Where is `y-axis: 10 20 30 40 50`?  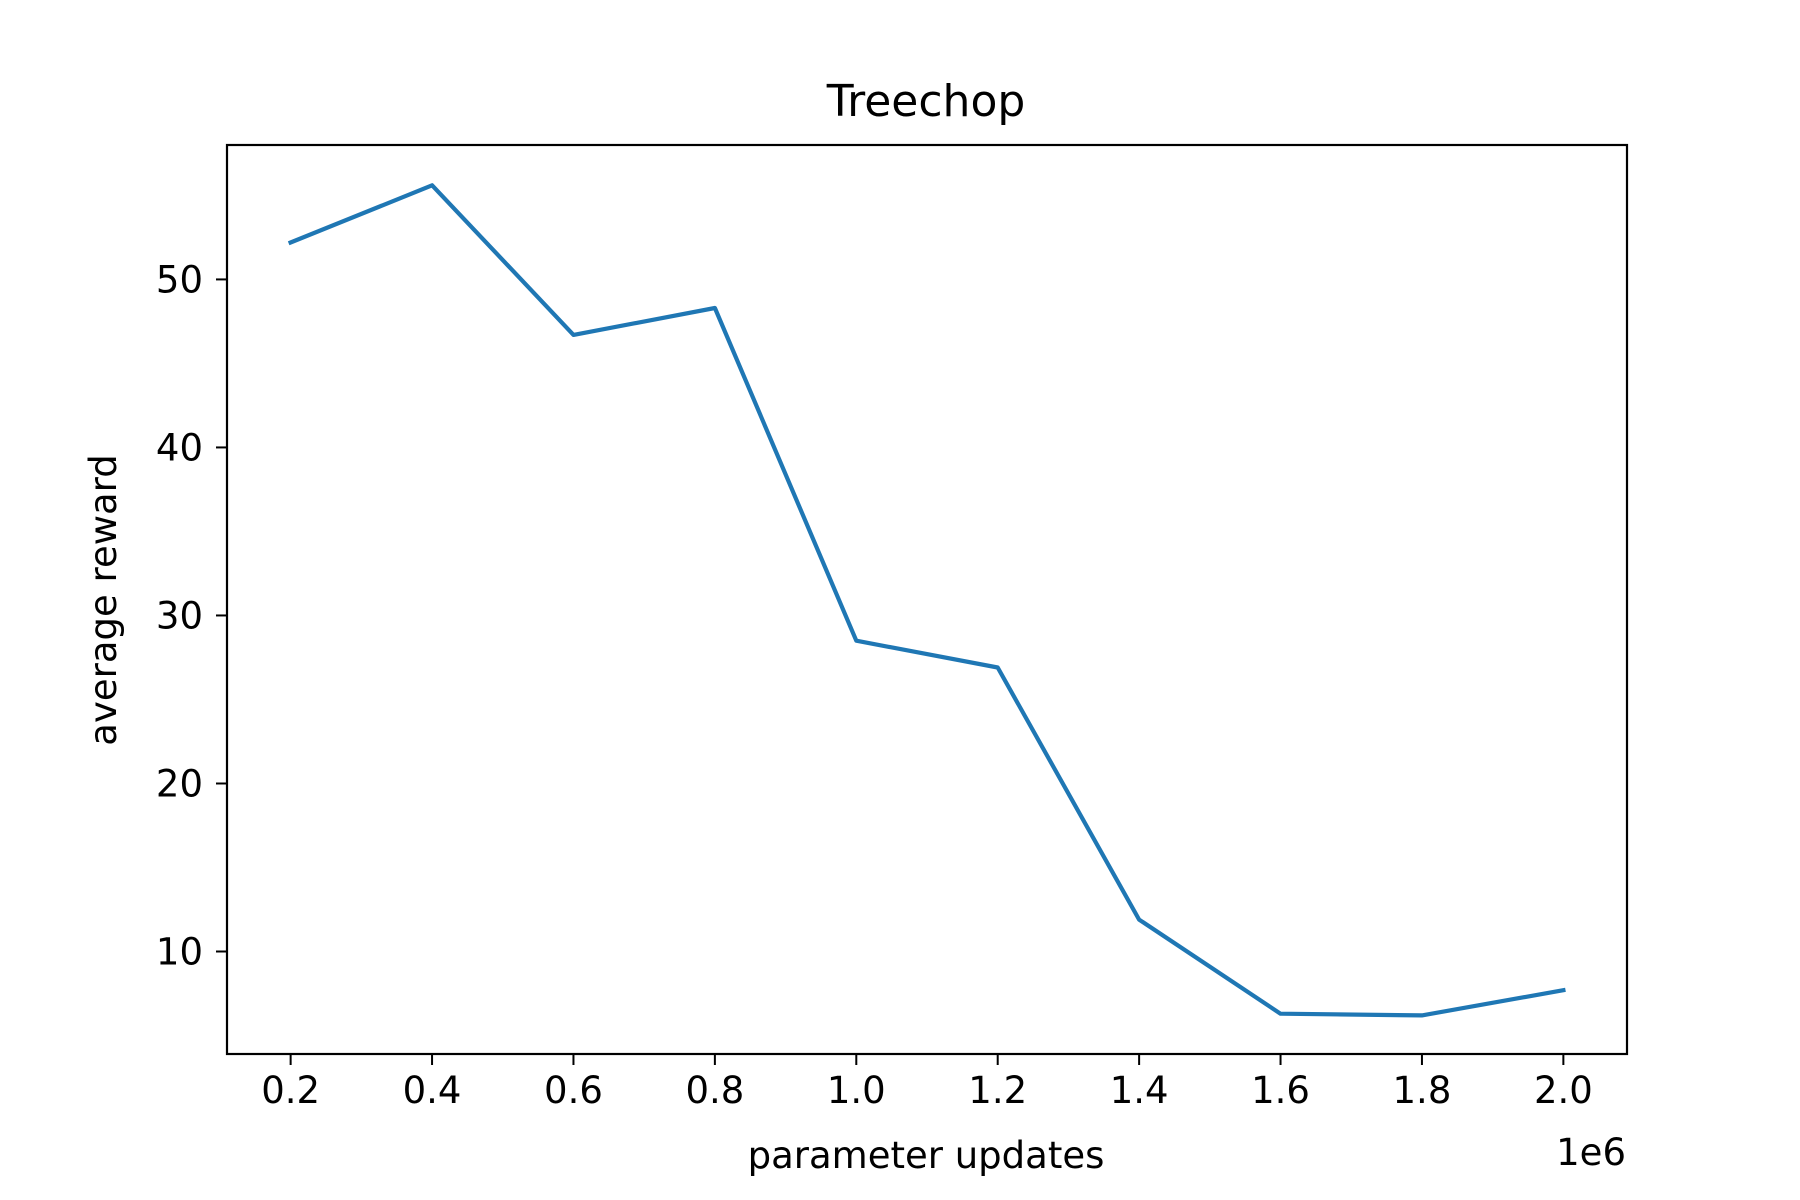
y-axis: 10 20 30 40 50 is located at coordinates (191, 616).